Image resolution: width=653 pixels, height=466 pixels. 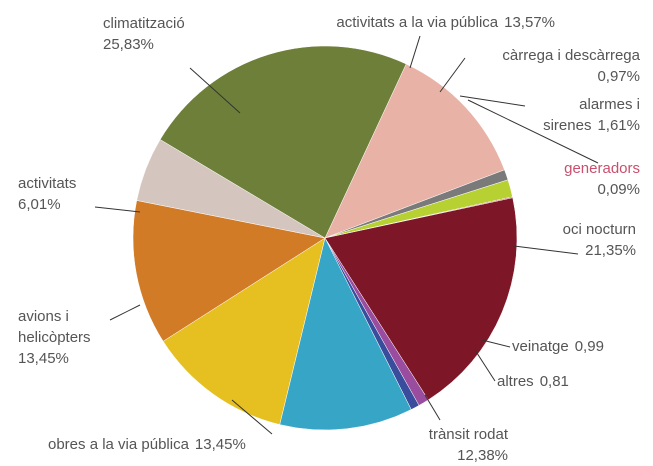 I want to click on slice-name: activitats a la via pública, so click(x=417, y=22).